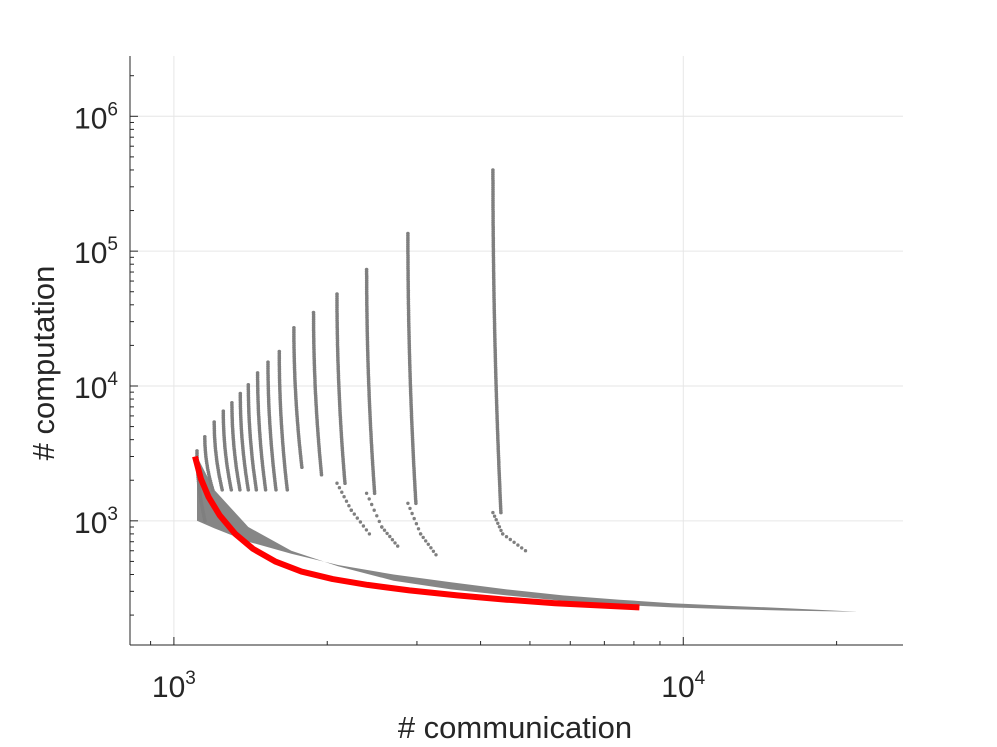  What do you see at coordinates (43, 363) in the screenshot?
I see `y-axis-title: # computation` at bounding box center [43, 363].